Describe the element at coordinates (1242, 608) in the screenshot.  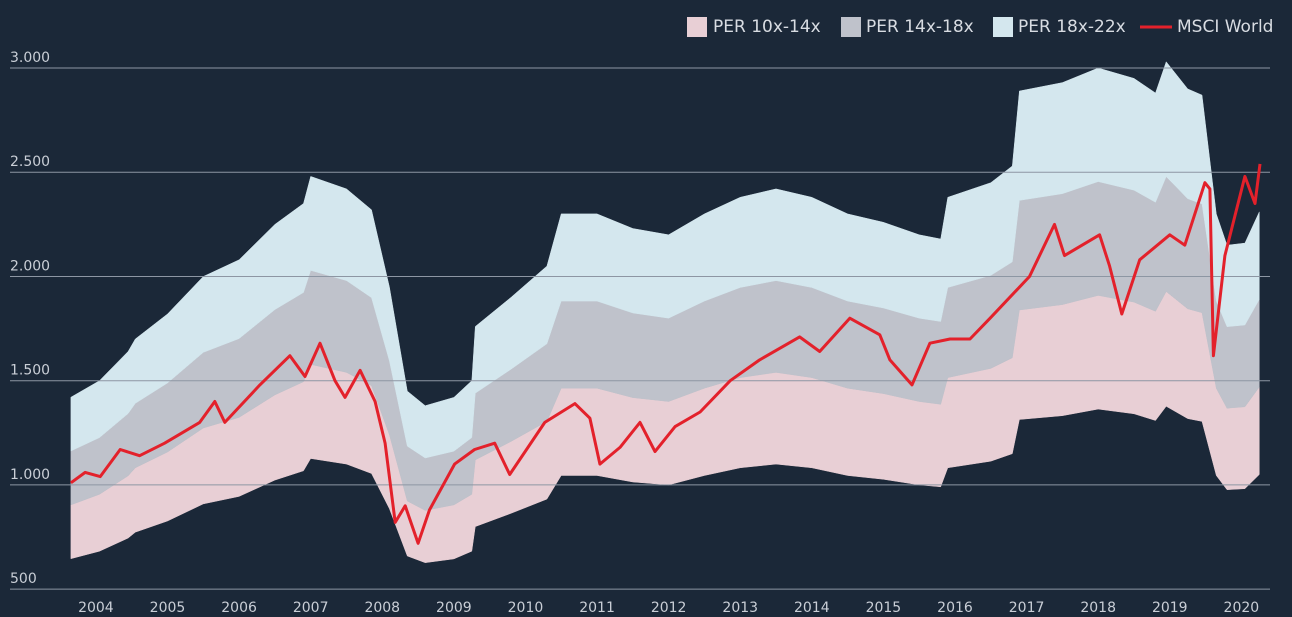
I see `x-tick-label: 2020` at that location.